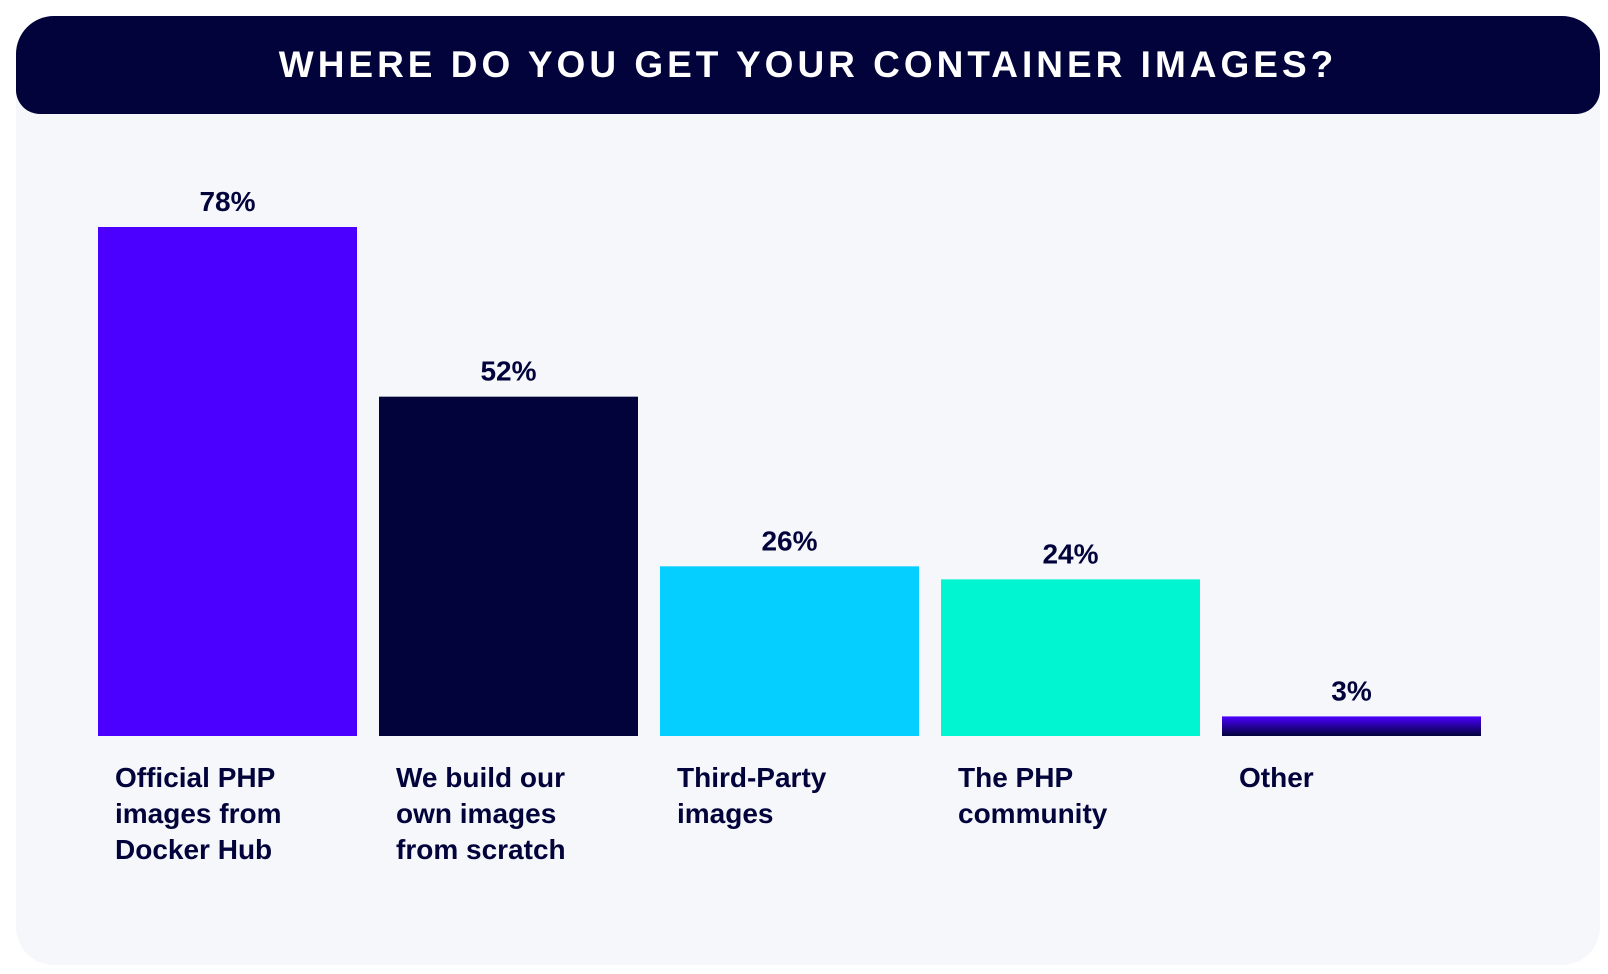 The height and width of the screenshot is (974, 1608). I want to click on value-label-4: 3%, so click(1351, 690).